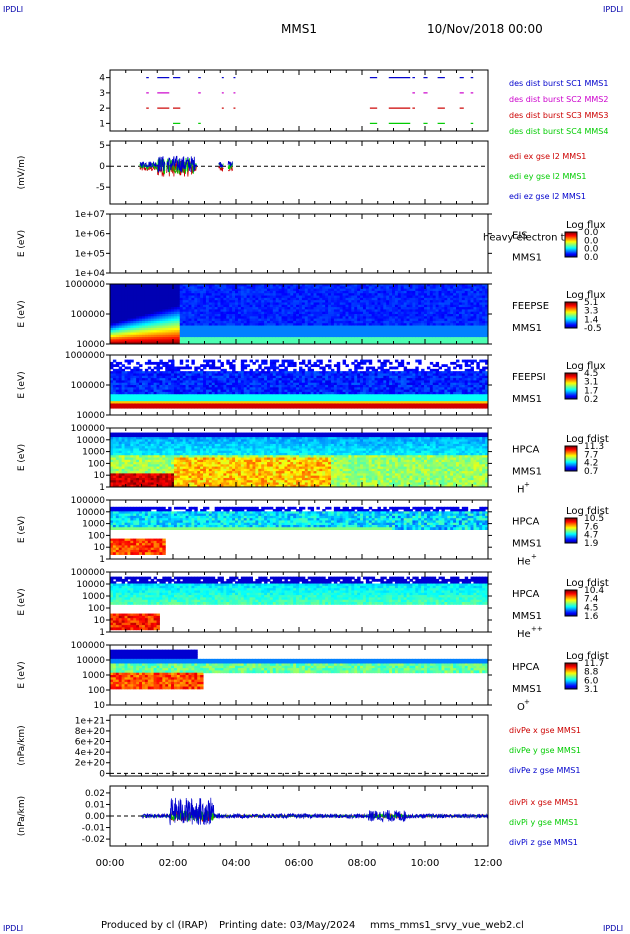 The image size is (630, 934). What do you see at coordinates (558, 99) in the screenshot?
I see `burst-legend-2: des dist burst SC2 MMS2` at bounding box center [558, 99].